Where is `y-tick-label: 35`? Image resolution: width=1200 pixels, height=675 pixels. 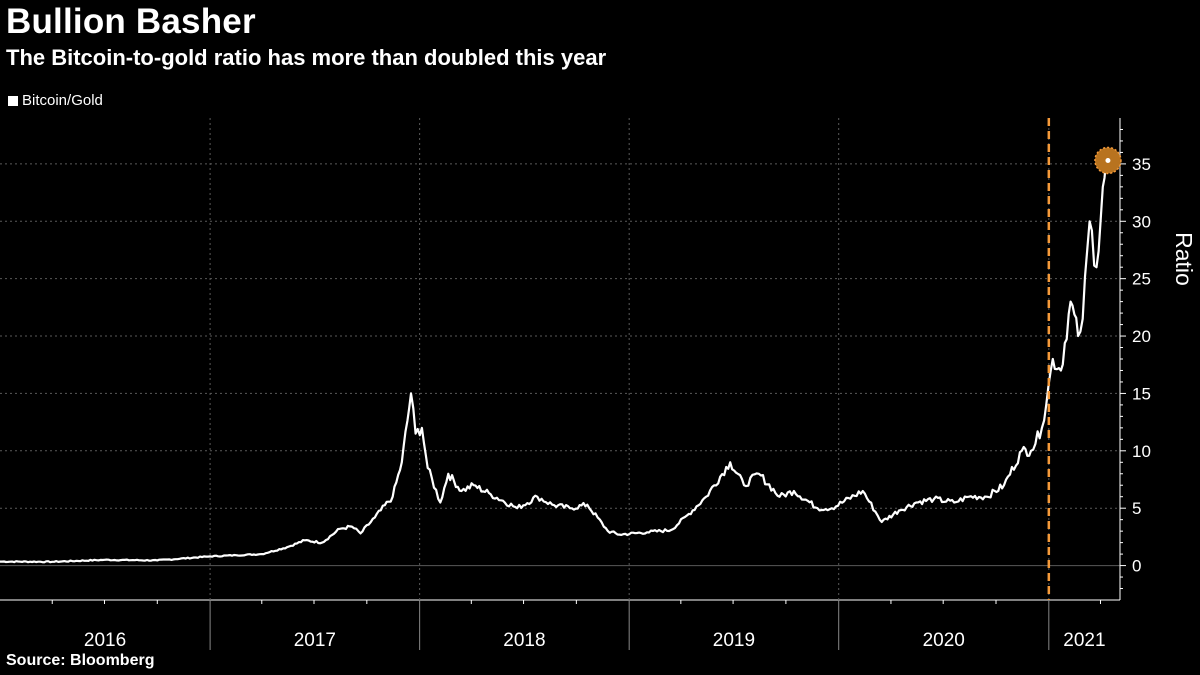
y-tick-label: 35 is located at coordinates (1141, 164).